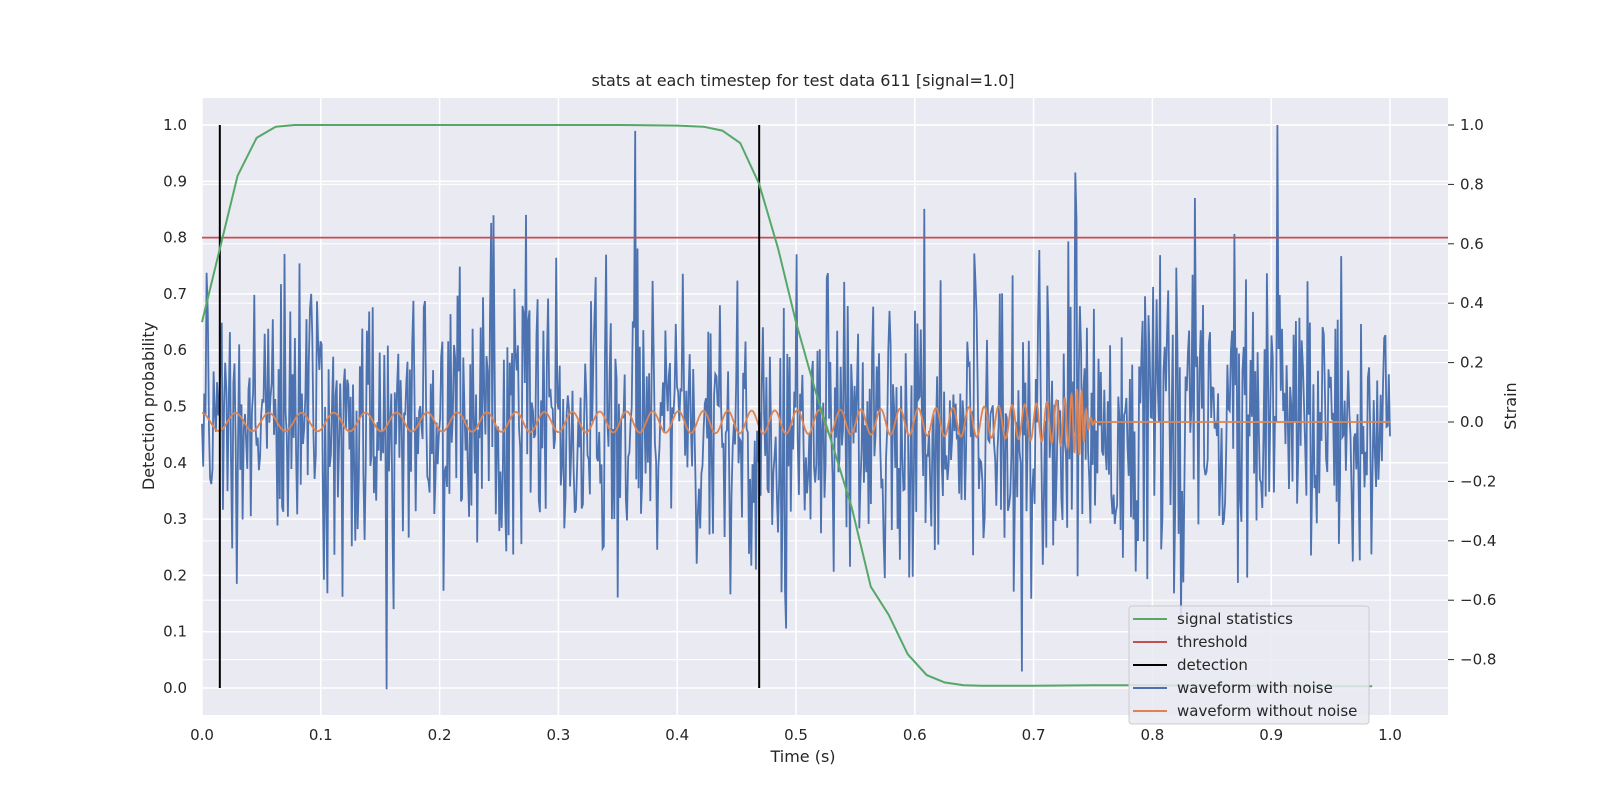 This screenshot has height=800, width=1600. I want to click on series-line-waveform-without-noise, so click(796, 422).